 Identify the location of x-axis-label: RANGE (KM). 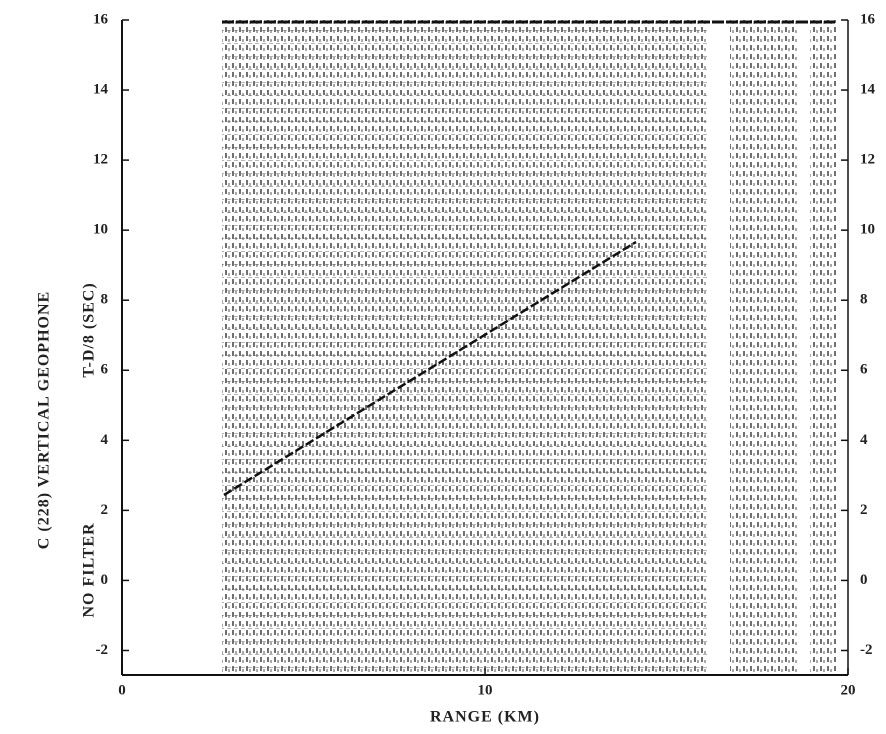
(485, 717).